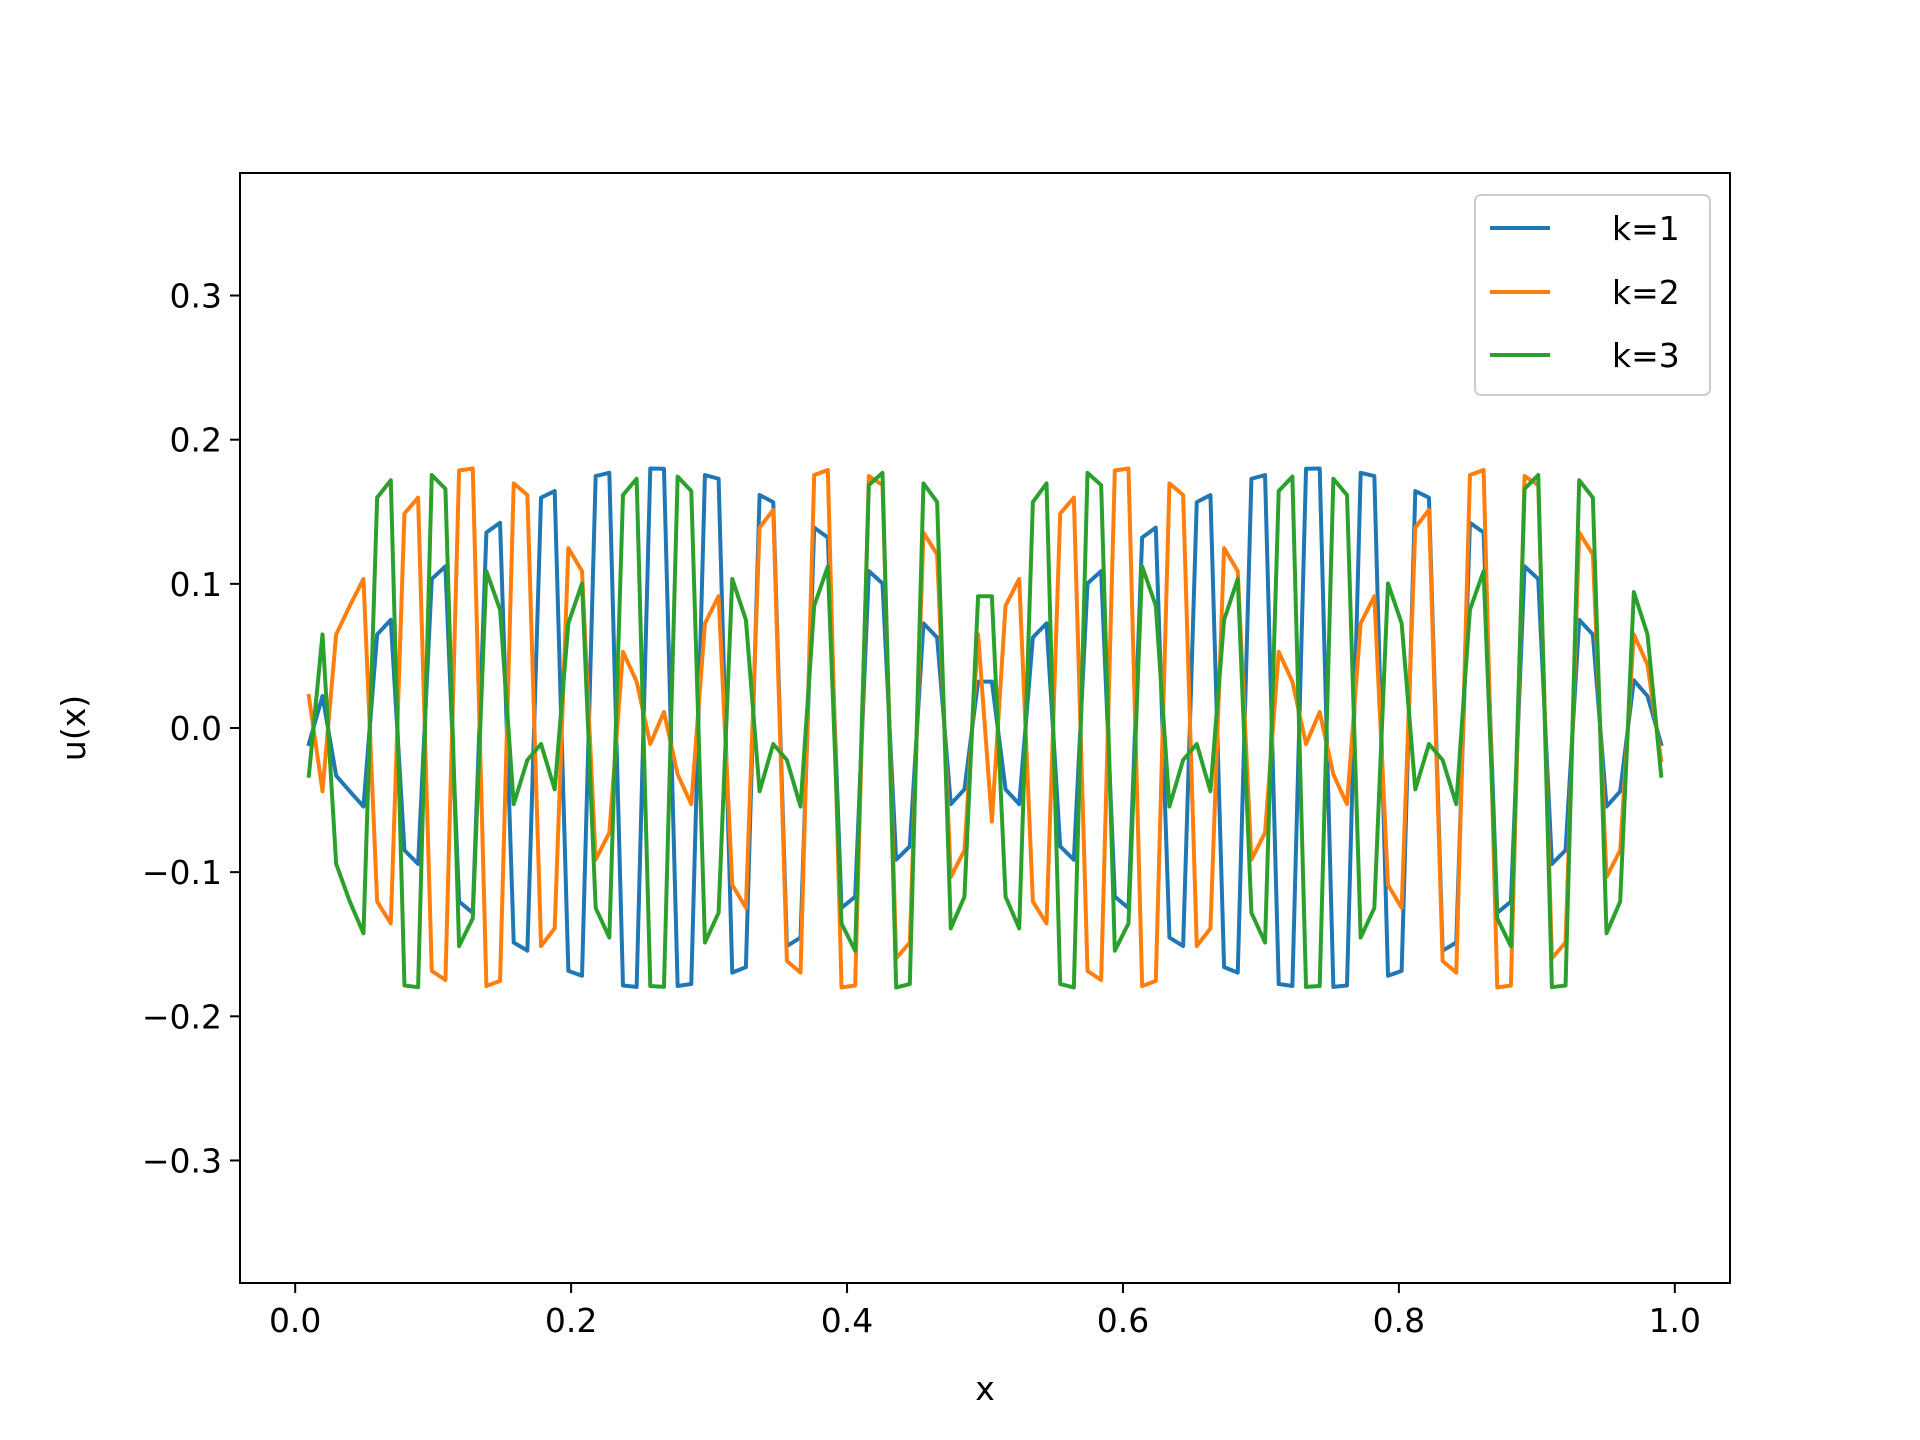 The image size is (1920, 1440). I want to click on legend-label-k2: k=2, so click(1646, 292).